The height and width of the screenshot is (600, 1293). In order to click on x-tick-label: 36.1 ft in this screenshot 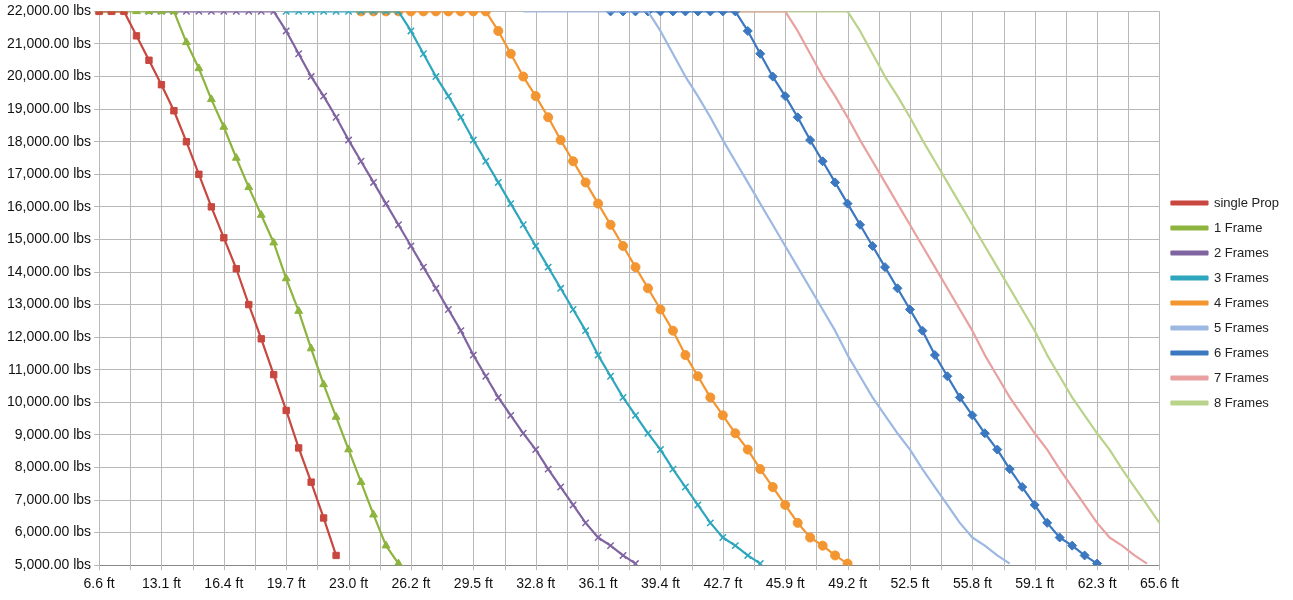, I will do `click(598, 583)`.